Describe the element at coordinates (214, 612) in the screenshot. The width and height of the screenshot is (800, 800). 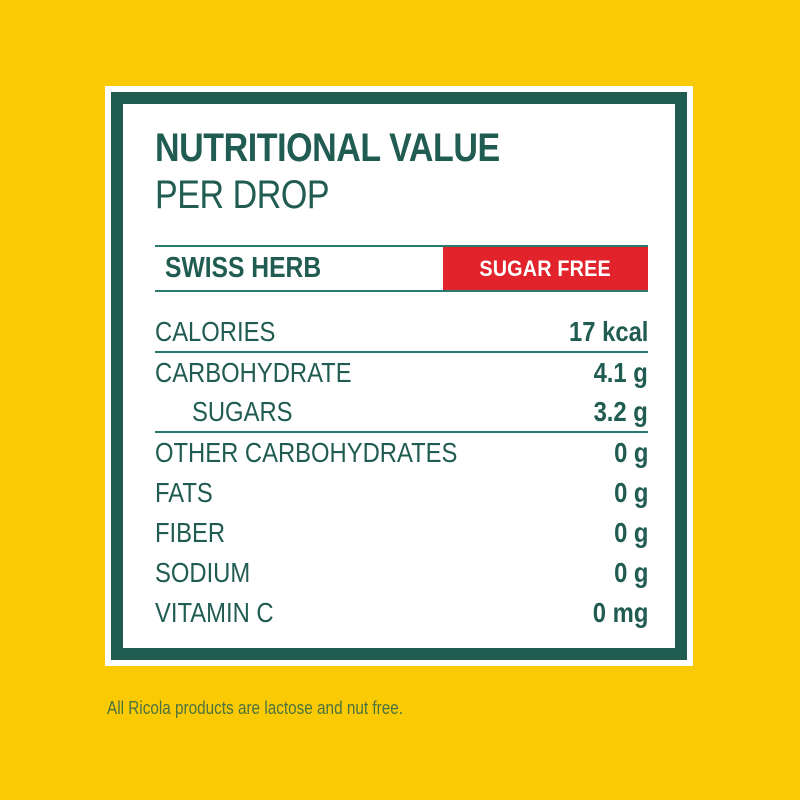
I see `nutrient-label: VITAMIN C` at that location.